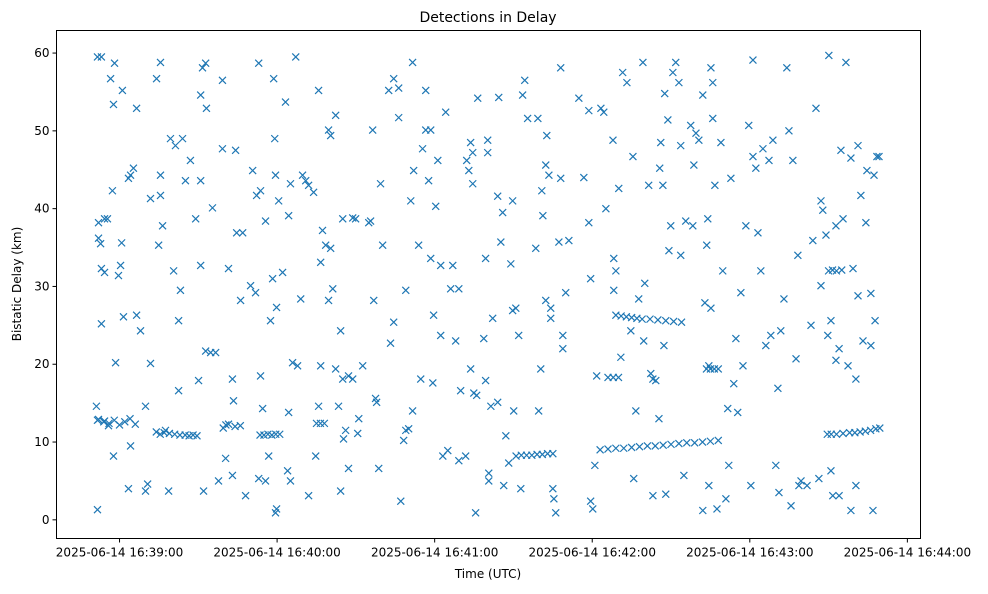  I want to click on x-axis-label: Time (UTC), so click(487, 574).